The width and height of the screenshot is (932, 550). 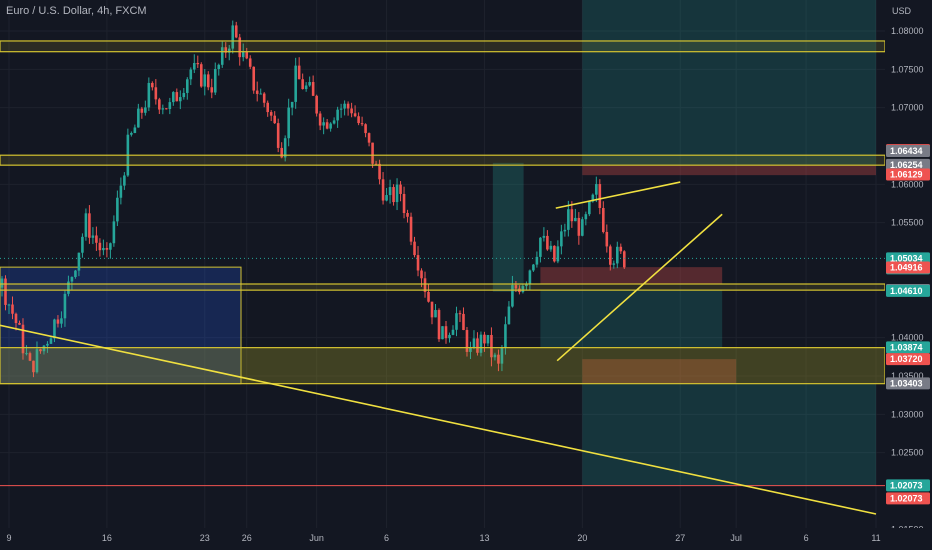 I want to click on long-position-target-box, so click(x=729, y=83).